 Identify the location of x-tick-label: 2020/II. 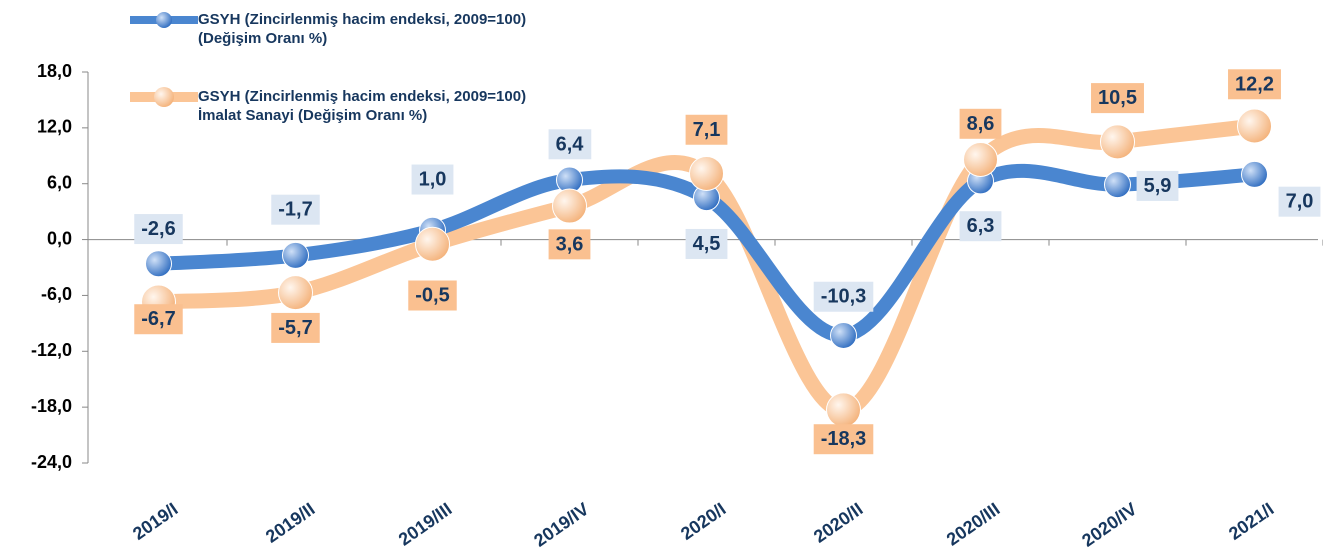
(838, 523).